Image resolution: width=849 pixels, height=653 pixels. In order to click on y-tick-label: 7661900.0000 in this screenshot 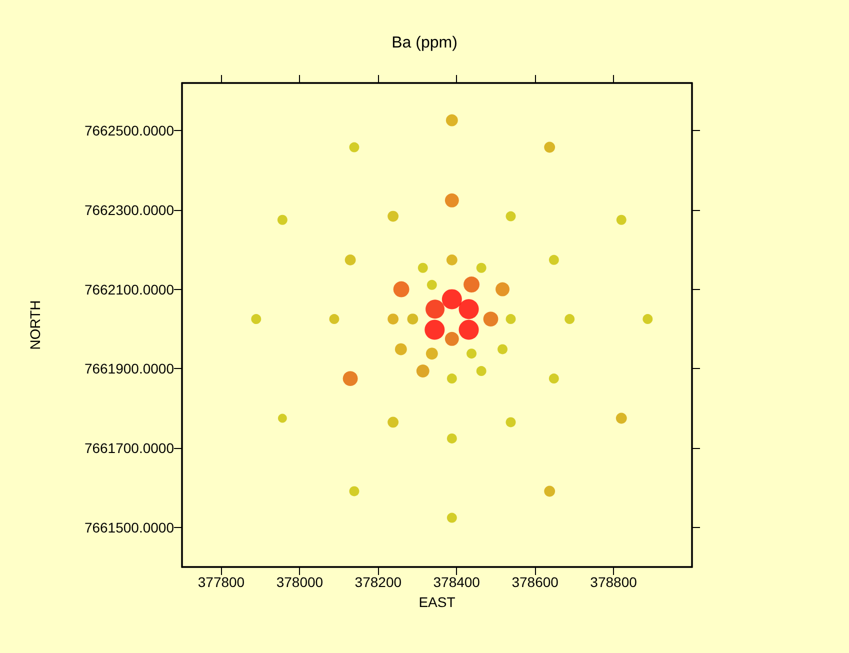, I will do `click(129, 368)`.